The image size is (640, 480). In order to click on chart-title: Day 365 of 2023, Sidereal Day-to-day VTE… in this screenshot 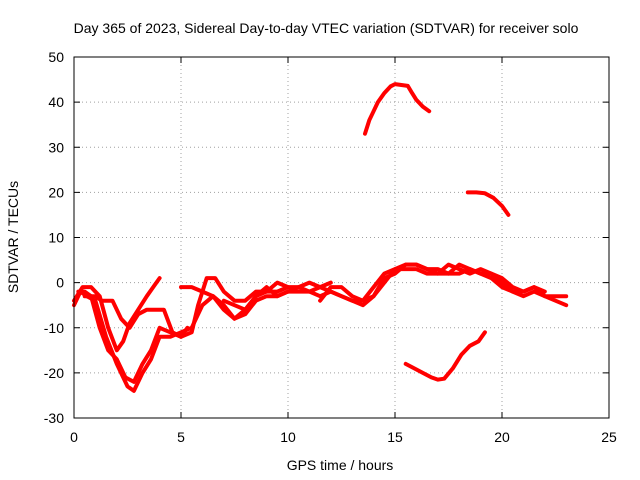, I will do `click(326, 28)`.